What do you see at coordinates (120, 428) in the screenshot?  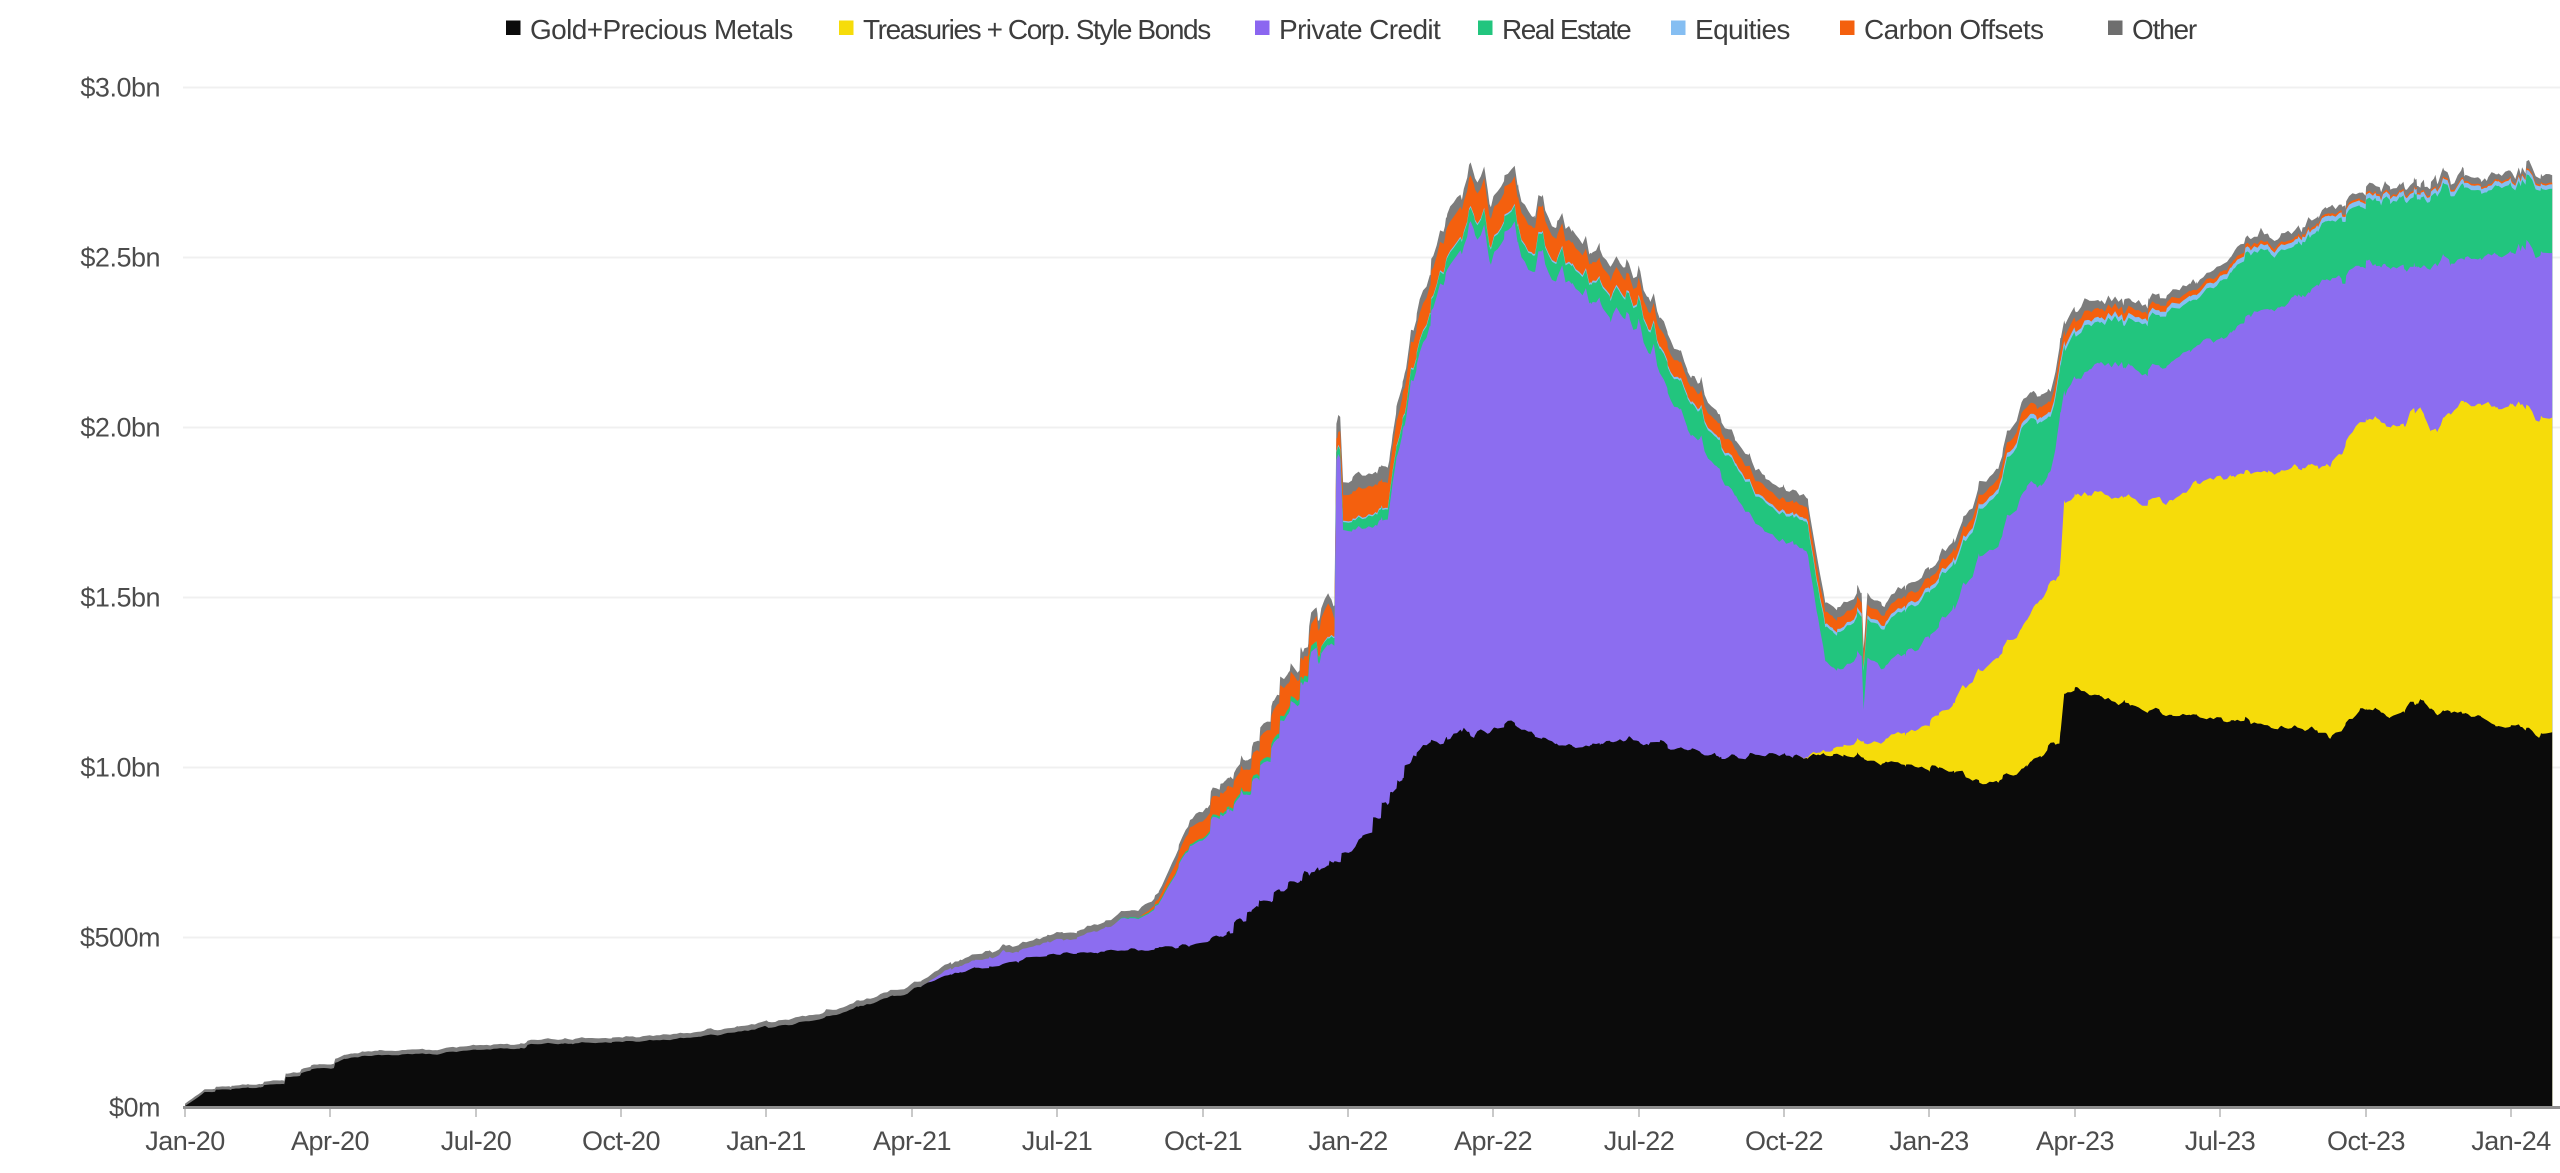 I see `svg-text: $2.0bn` at bounding box center [120, 428].